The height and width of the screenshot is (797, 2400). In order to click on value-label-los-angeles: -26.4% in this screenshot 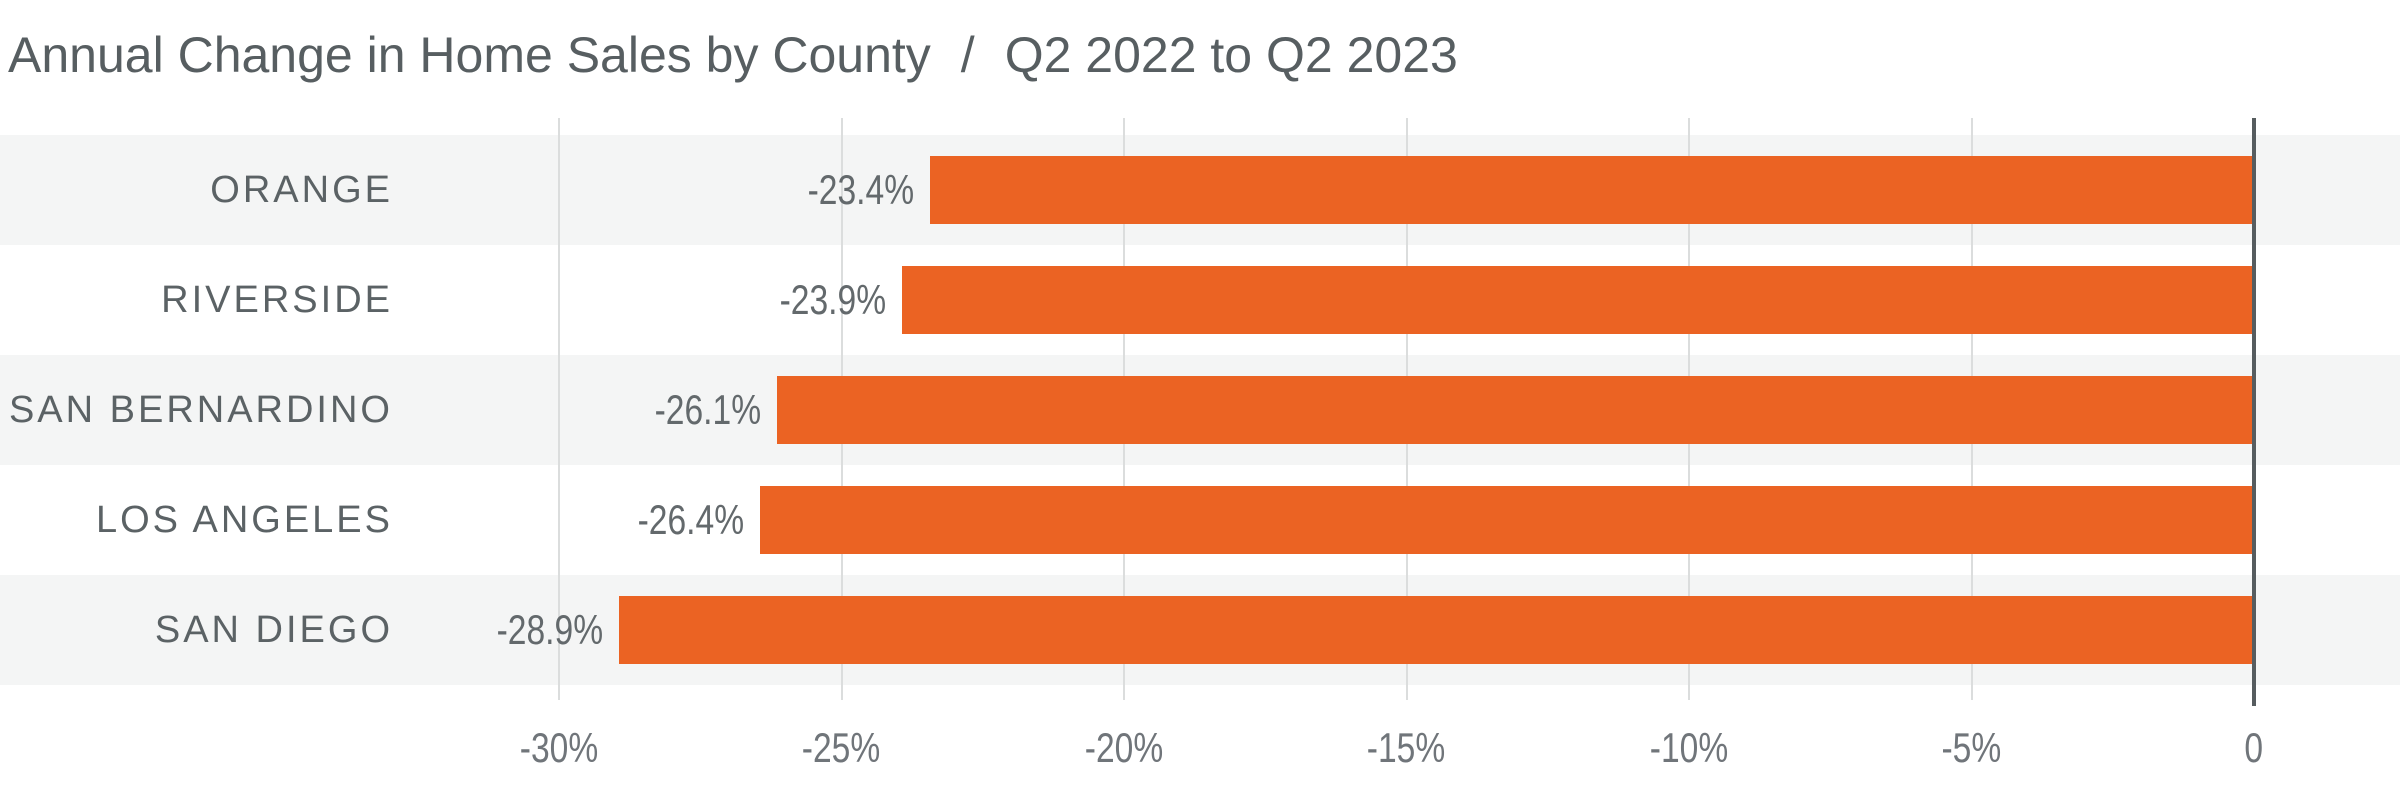, I will do `click(372, 520)`.